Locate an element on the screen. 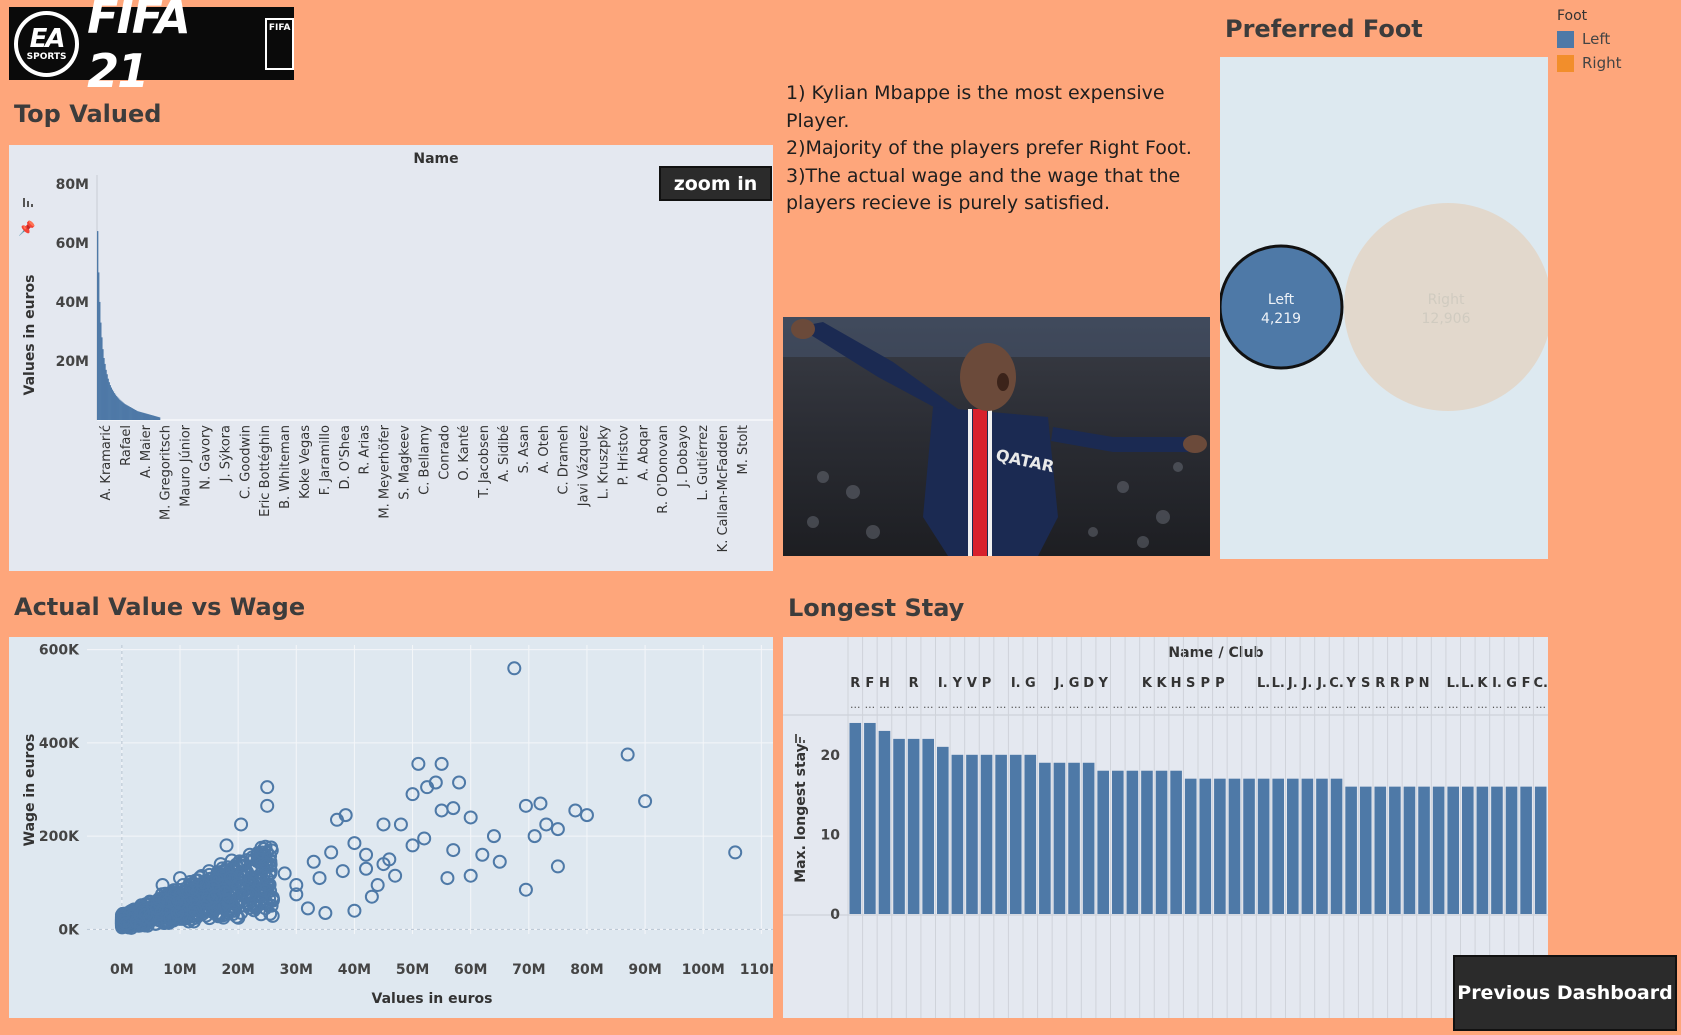  y-tick-label: 0K is located at coordinates (69, 930).